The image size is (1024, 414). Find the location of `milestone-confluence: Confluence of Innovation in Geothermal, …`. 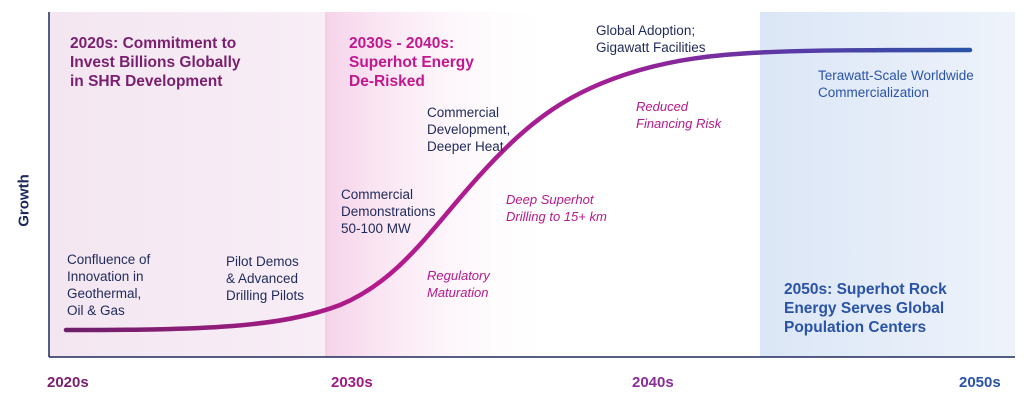

milestone-confluence: Confluence of Innovation in Geothermal, … is located at coordinates (109, 285).